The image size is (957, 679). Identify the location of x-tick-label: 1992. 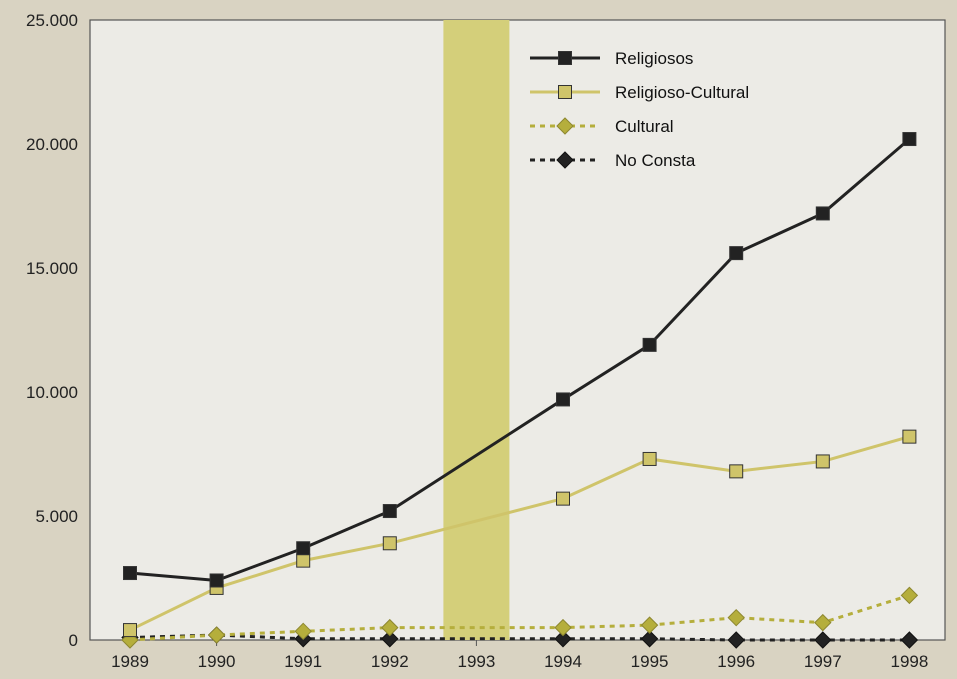
(390, 661).